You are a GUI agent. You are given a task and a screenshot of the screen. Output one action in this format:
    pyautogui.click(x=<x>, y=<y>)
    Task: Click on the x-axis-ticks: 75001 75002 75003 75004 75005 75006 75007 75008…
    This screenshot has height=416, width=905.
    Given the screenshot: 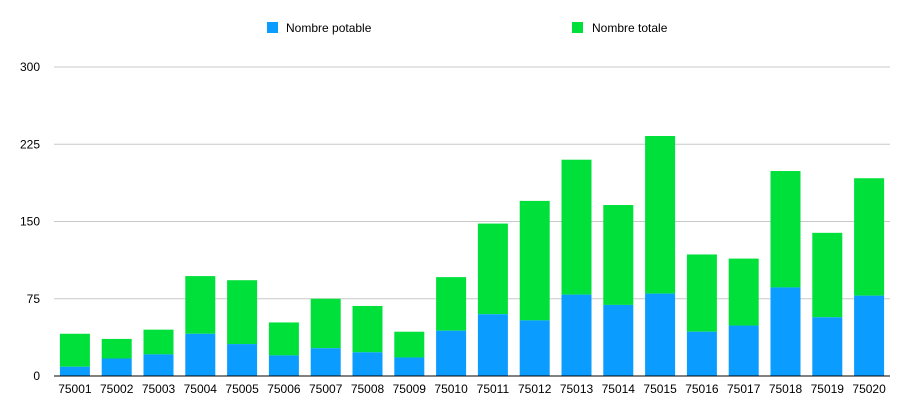 What is the action you would take?
    pyautogui.click(x=472, y=389)
    